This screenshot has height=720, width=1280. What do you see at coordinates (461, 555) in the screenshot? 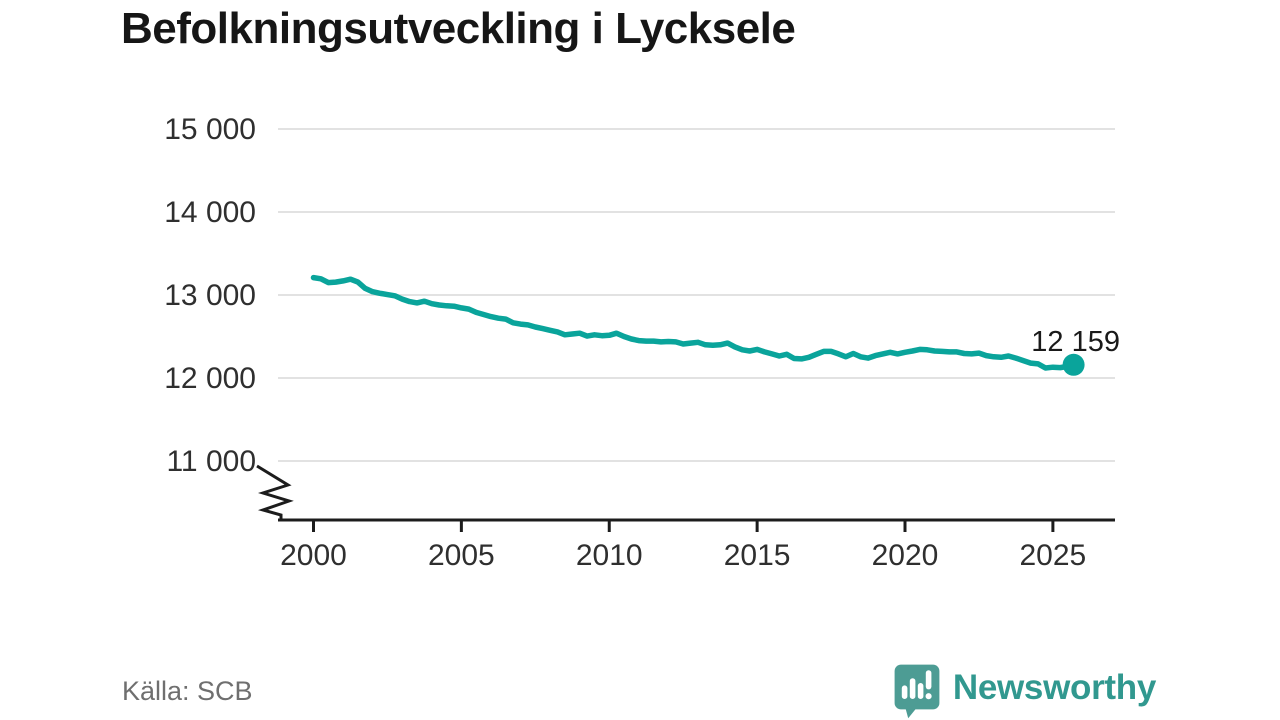
I see `x-tick-label: 2005` at bounding box center [461, 555].